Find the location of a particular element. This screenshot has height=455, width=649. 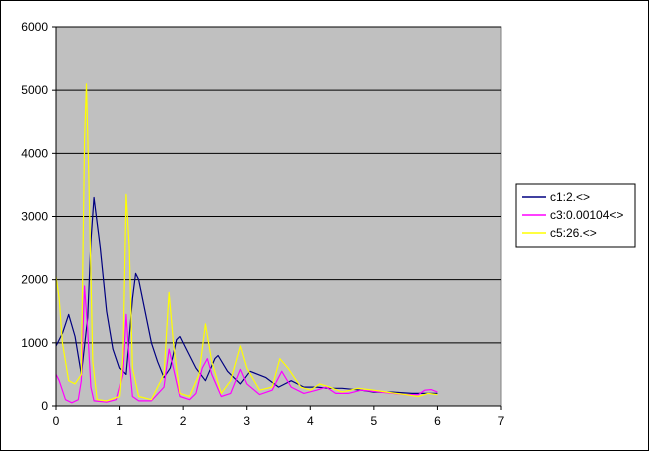

x-tick-label: 0 is located at coordinates (56, 421).